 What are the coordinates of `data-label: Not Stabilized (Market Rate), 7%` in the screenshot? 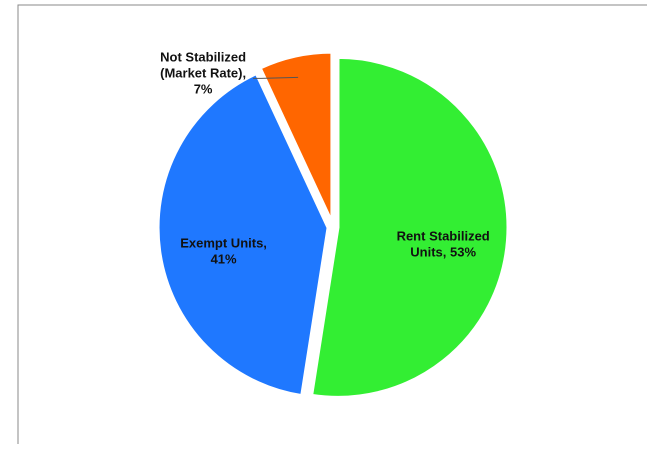 It's located at (203, 73).